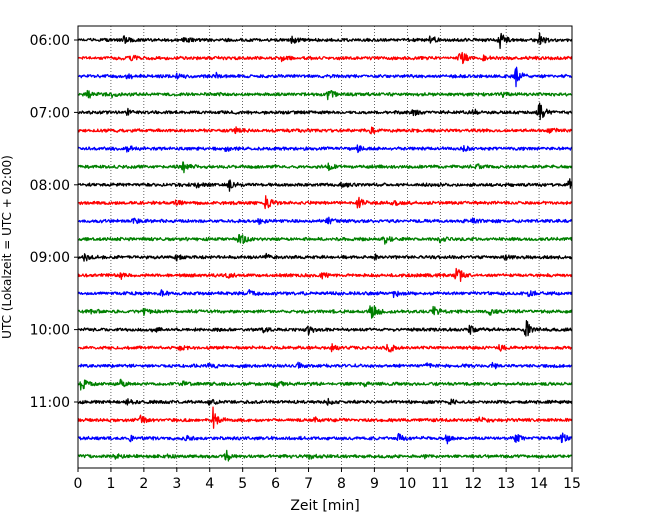 The image size is (650, 520). Describe the element at coordinates (327, 480) in the screenshot. I see `x-axis-ticks: 0 1 2 3 4 5 6 7 8 9 10 11 12 13 14 15` at that location.